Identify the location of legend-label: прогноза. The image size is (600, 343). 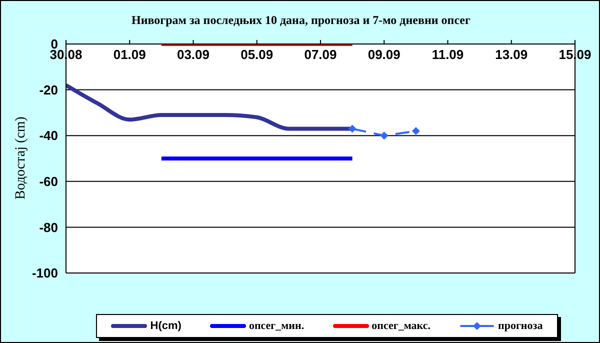
(520, 326).